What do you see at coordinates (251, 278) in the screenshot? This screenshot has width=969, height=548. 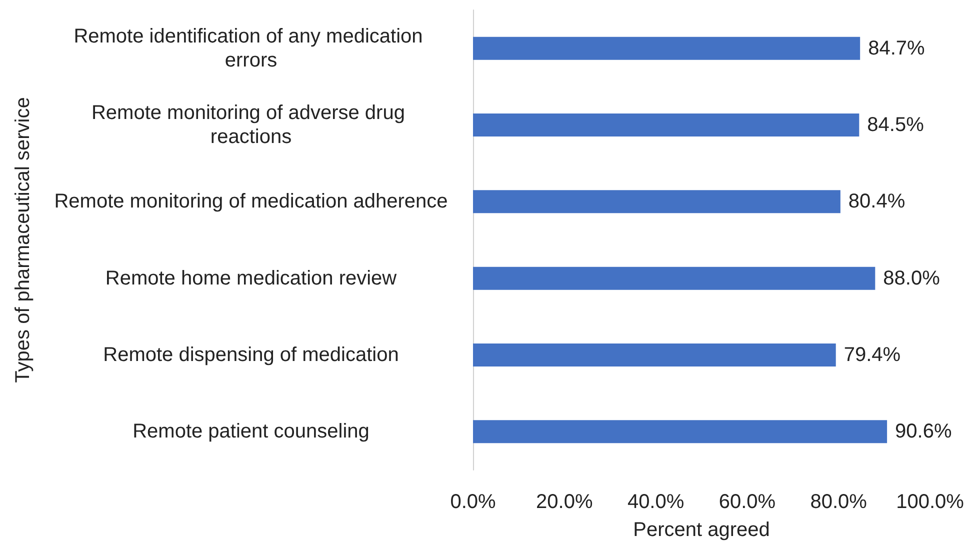 I see `y-tick-label: Remote home medication review` at bounding box center [251, 278].